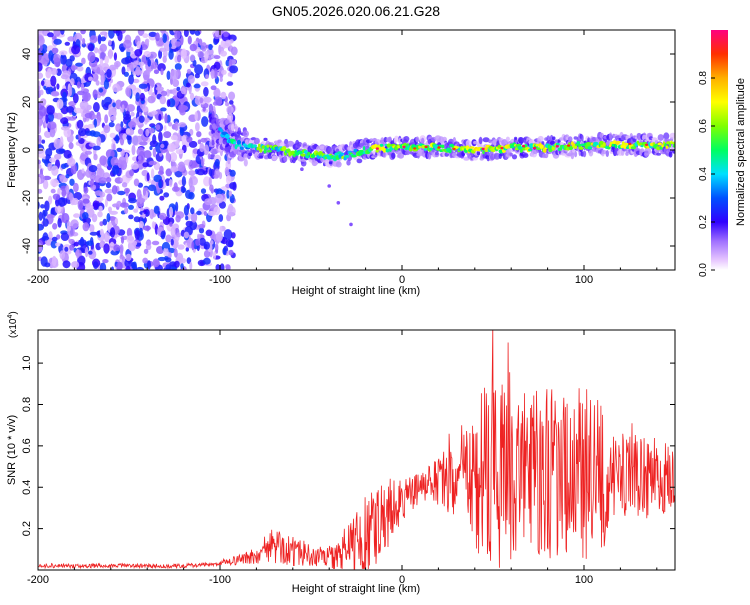  Describe the element at coordinates (27, 445) in the screenshot. I see `snr-y-tick-label: 0.6` at that location.